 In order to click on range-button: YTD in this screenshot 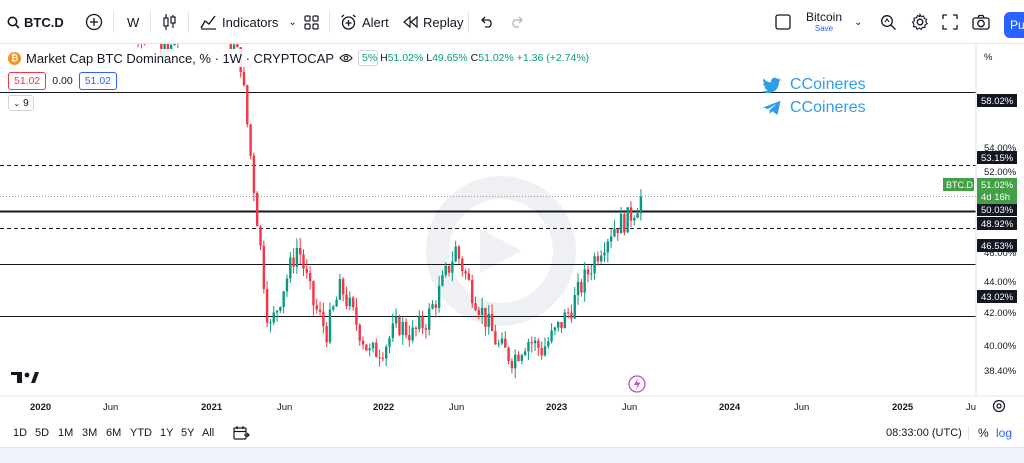, I will do `click(141, 433)`.